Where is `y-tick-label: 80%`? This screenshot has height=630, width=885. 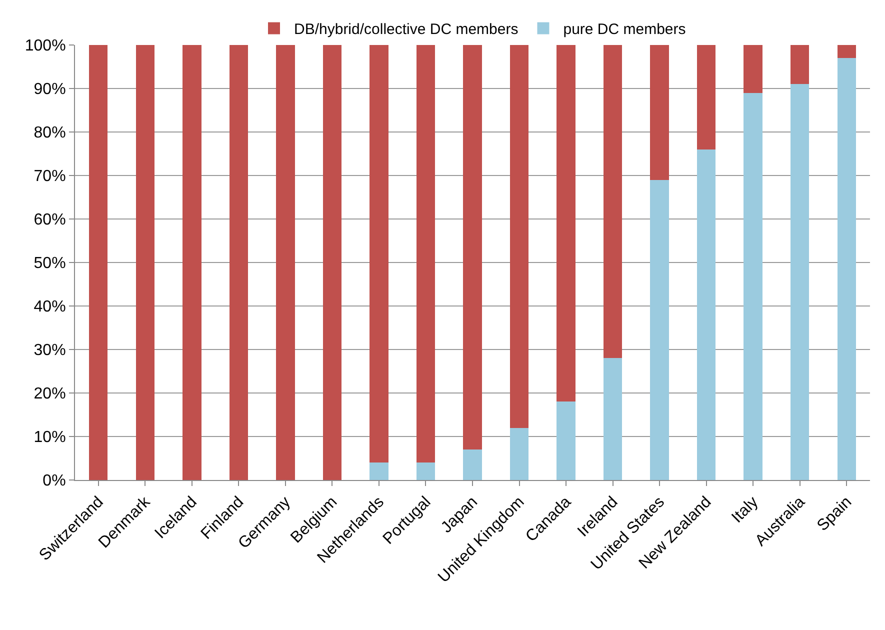
y-tick-label: 80% is located at coordinates (50, 133).